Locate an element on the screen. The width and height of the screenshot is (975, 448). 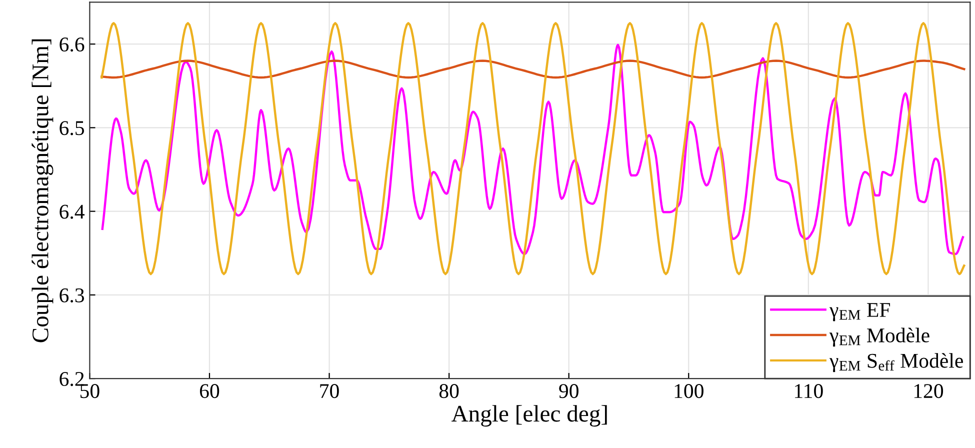
x-tick-label: 90 is located at coordinates (568, 391).